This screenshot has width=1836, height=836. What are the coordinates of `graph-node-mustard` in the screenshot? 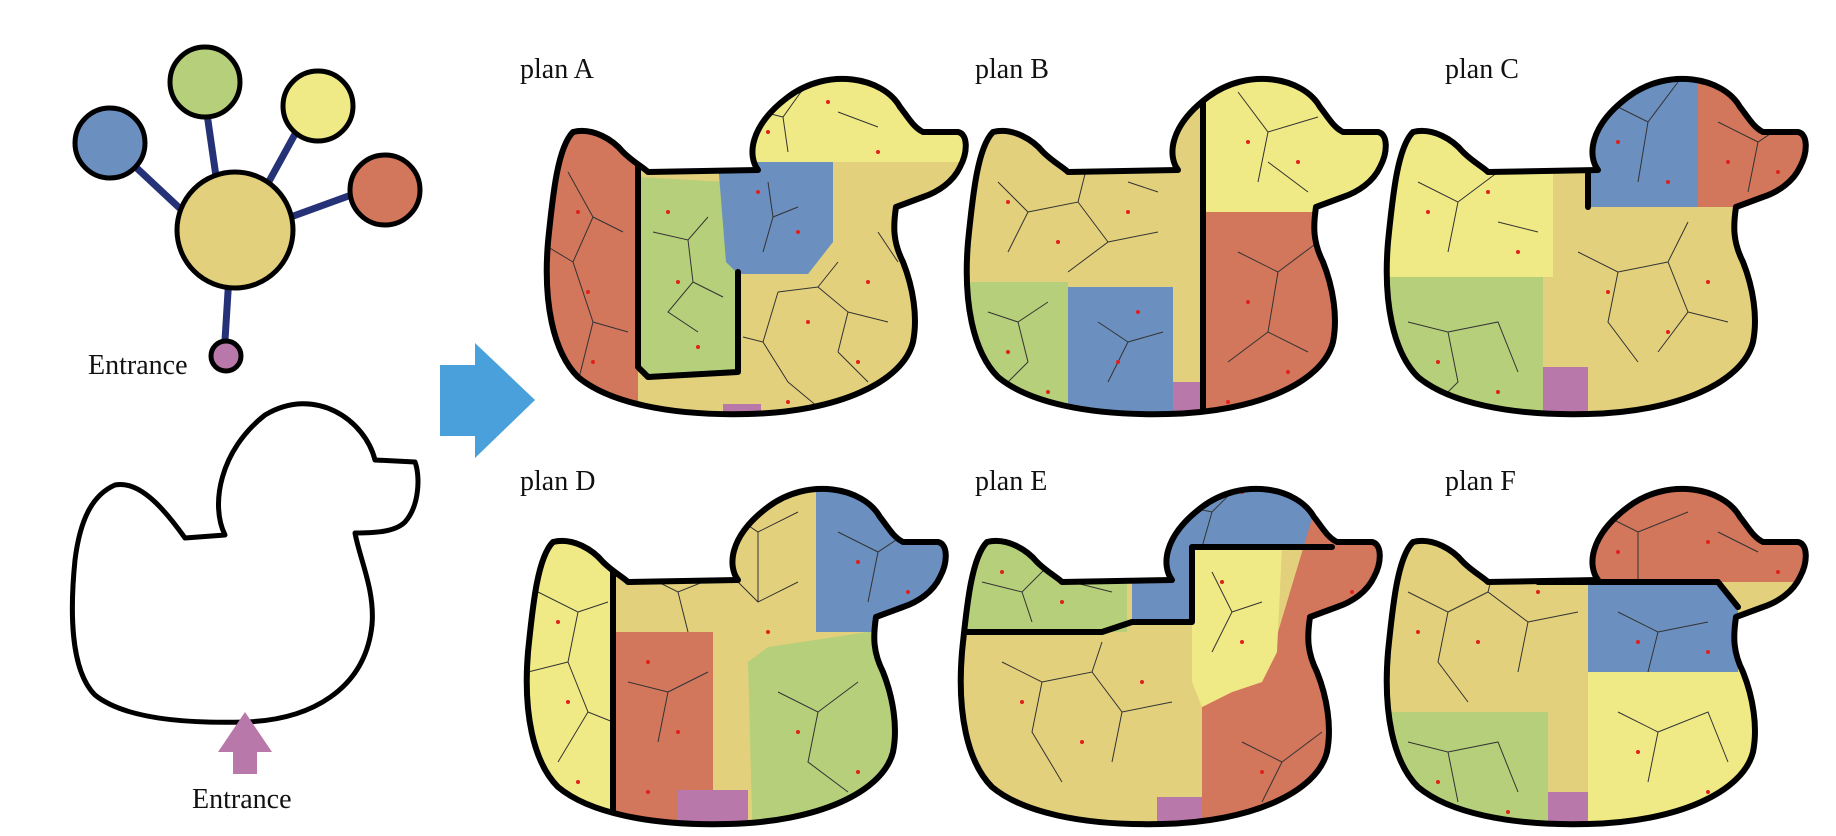 It's located at (235, 230).